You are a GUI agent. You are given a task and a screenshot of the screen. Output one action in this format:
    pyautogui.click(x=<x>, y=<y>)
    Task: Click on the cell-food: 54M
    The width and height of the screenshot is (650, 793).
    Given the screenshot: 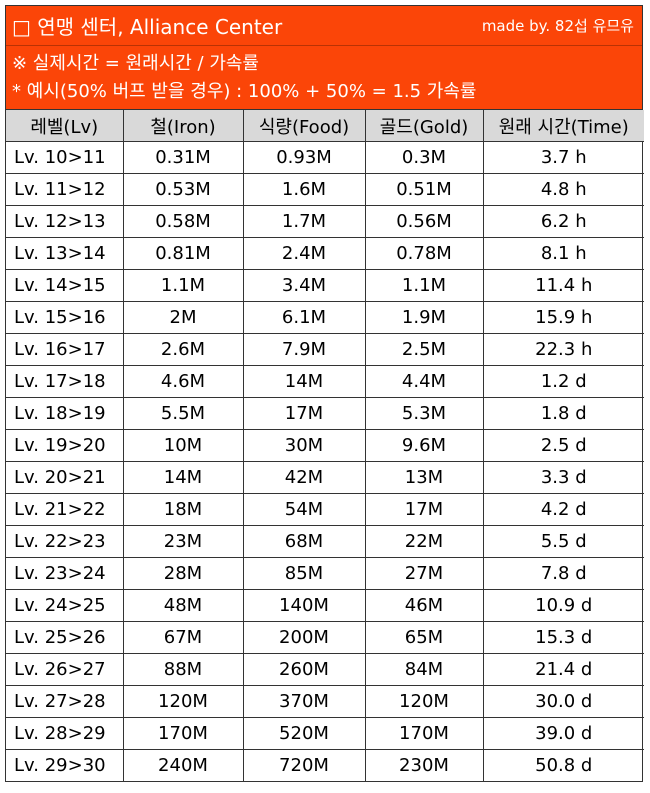 What is the action you would take?
    pyautogui.click(x=304, y=509)
    